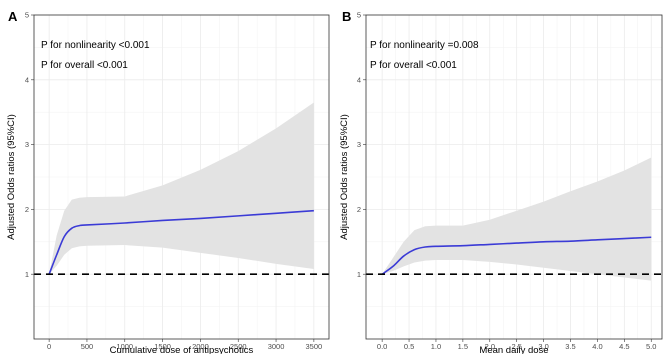  I want to click on x-tick-label: 1.5, so click(463, 346).